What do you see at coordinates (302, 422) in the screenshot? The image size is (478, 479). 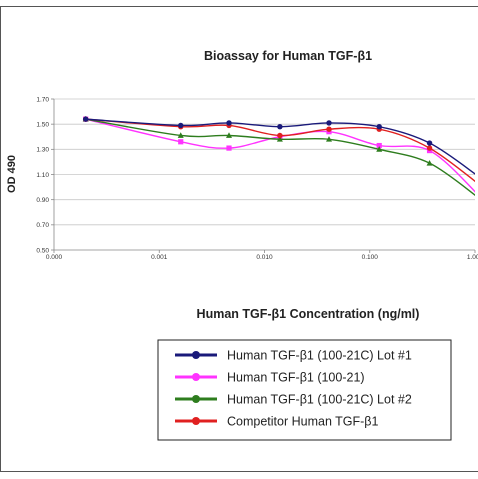 I see `legend-label: Competitor Human TGF-β1` at bounding box center [302, 422].